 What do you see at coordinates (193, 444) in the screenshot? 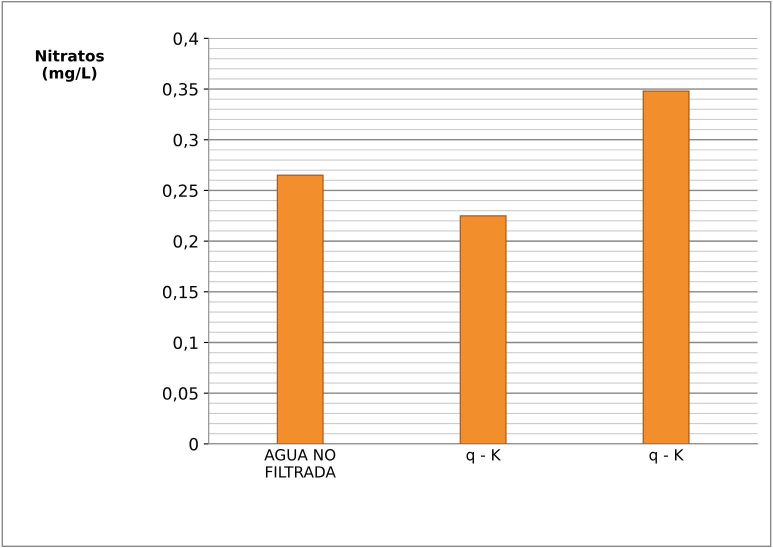
I see `y-tick-label: 0` at bounding box center [193, 444].